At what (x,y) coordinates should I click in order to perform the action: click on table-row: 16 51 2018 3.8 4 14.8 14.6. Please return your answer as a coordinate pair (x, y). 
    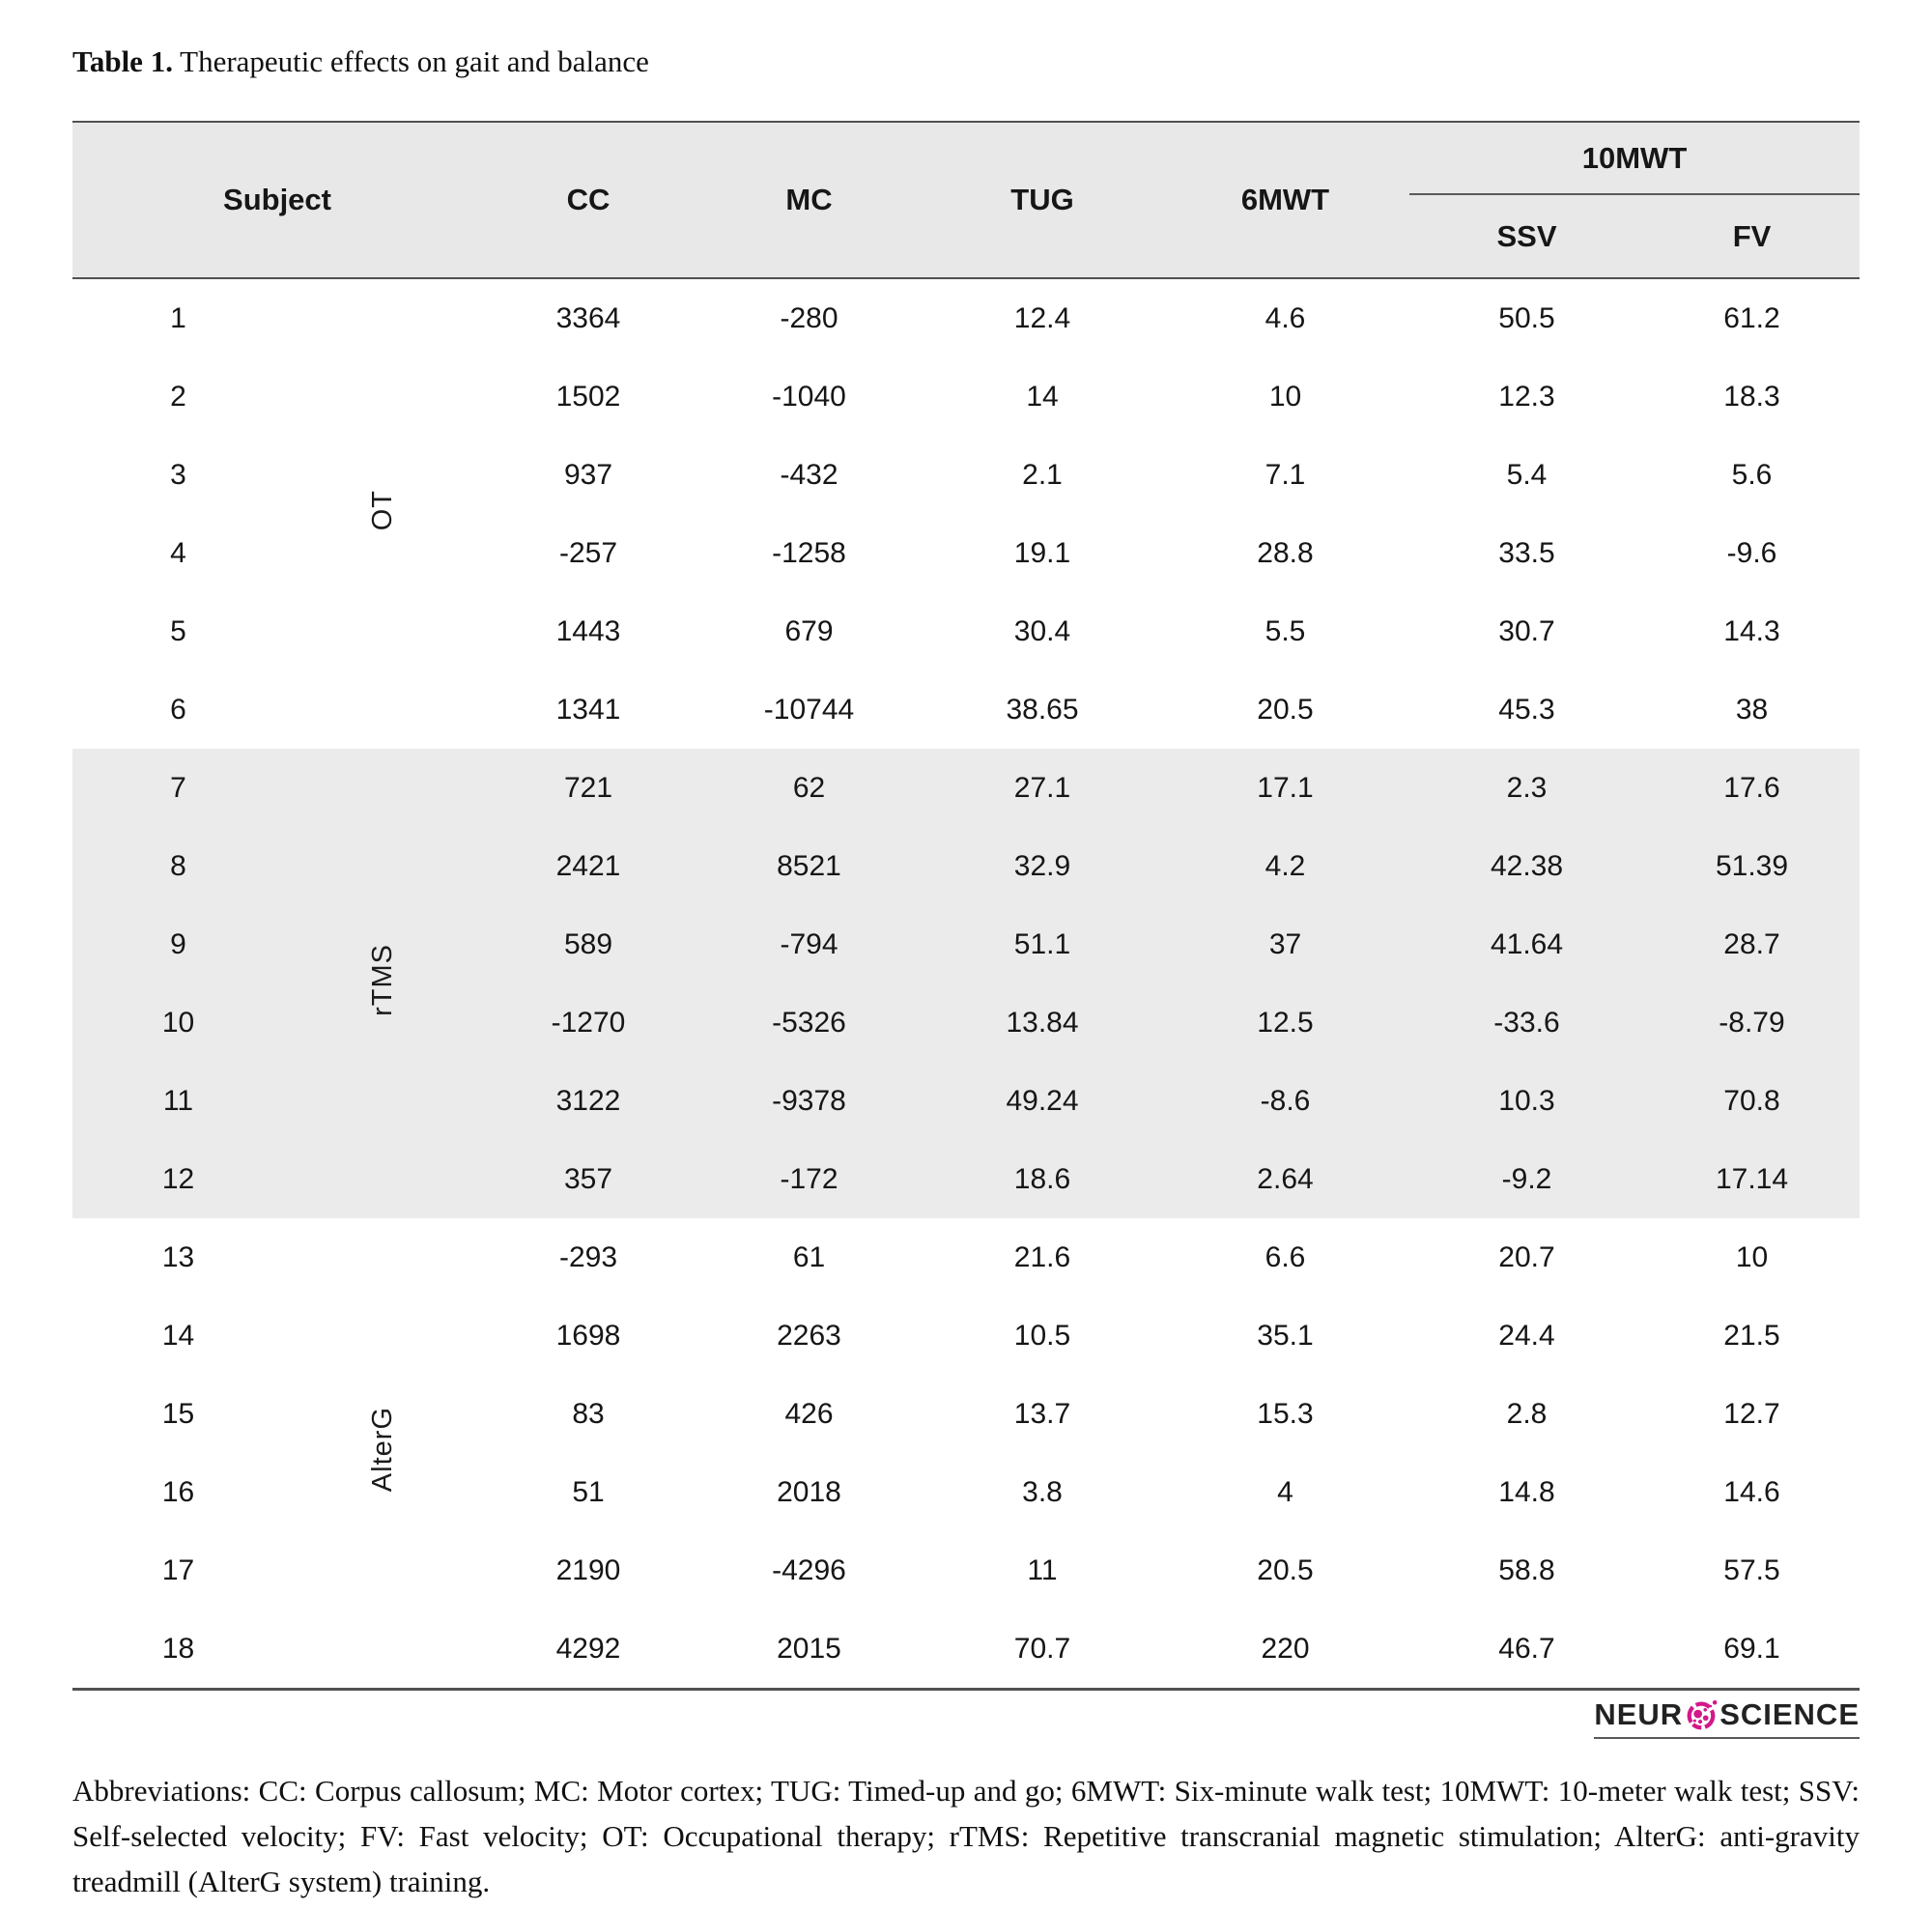
    Looking at the image, I should click on (966, 1492).